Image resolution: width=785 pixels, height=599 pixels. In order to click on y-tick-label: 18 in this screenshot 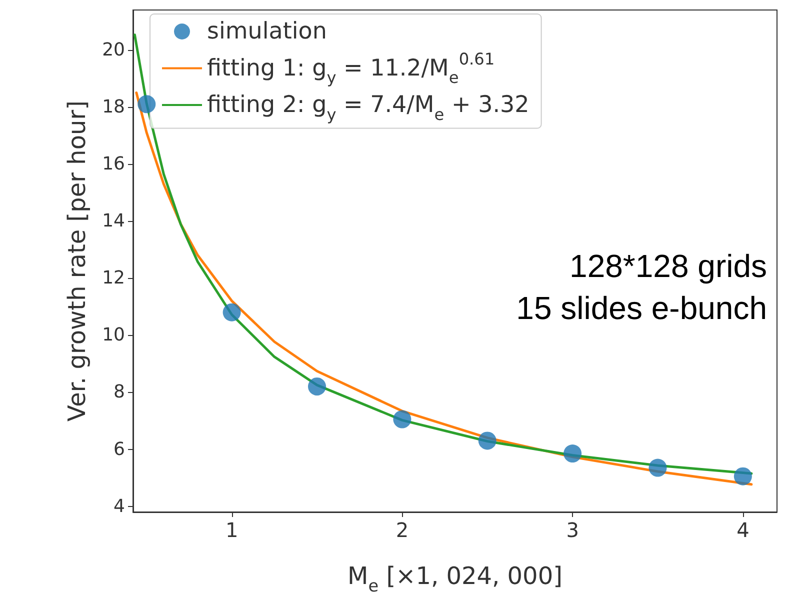, I will do `click(113, 107)`.